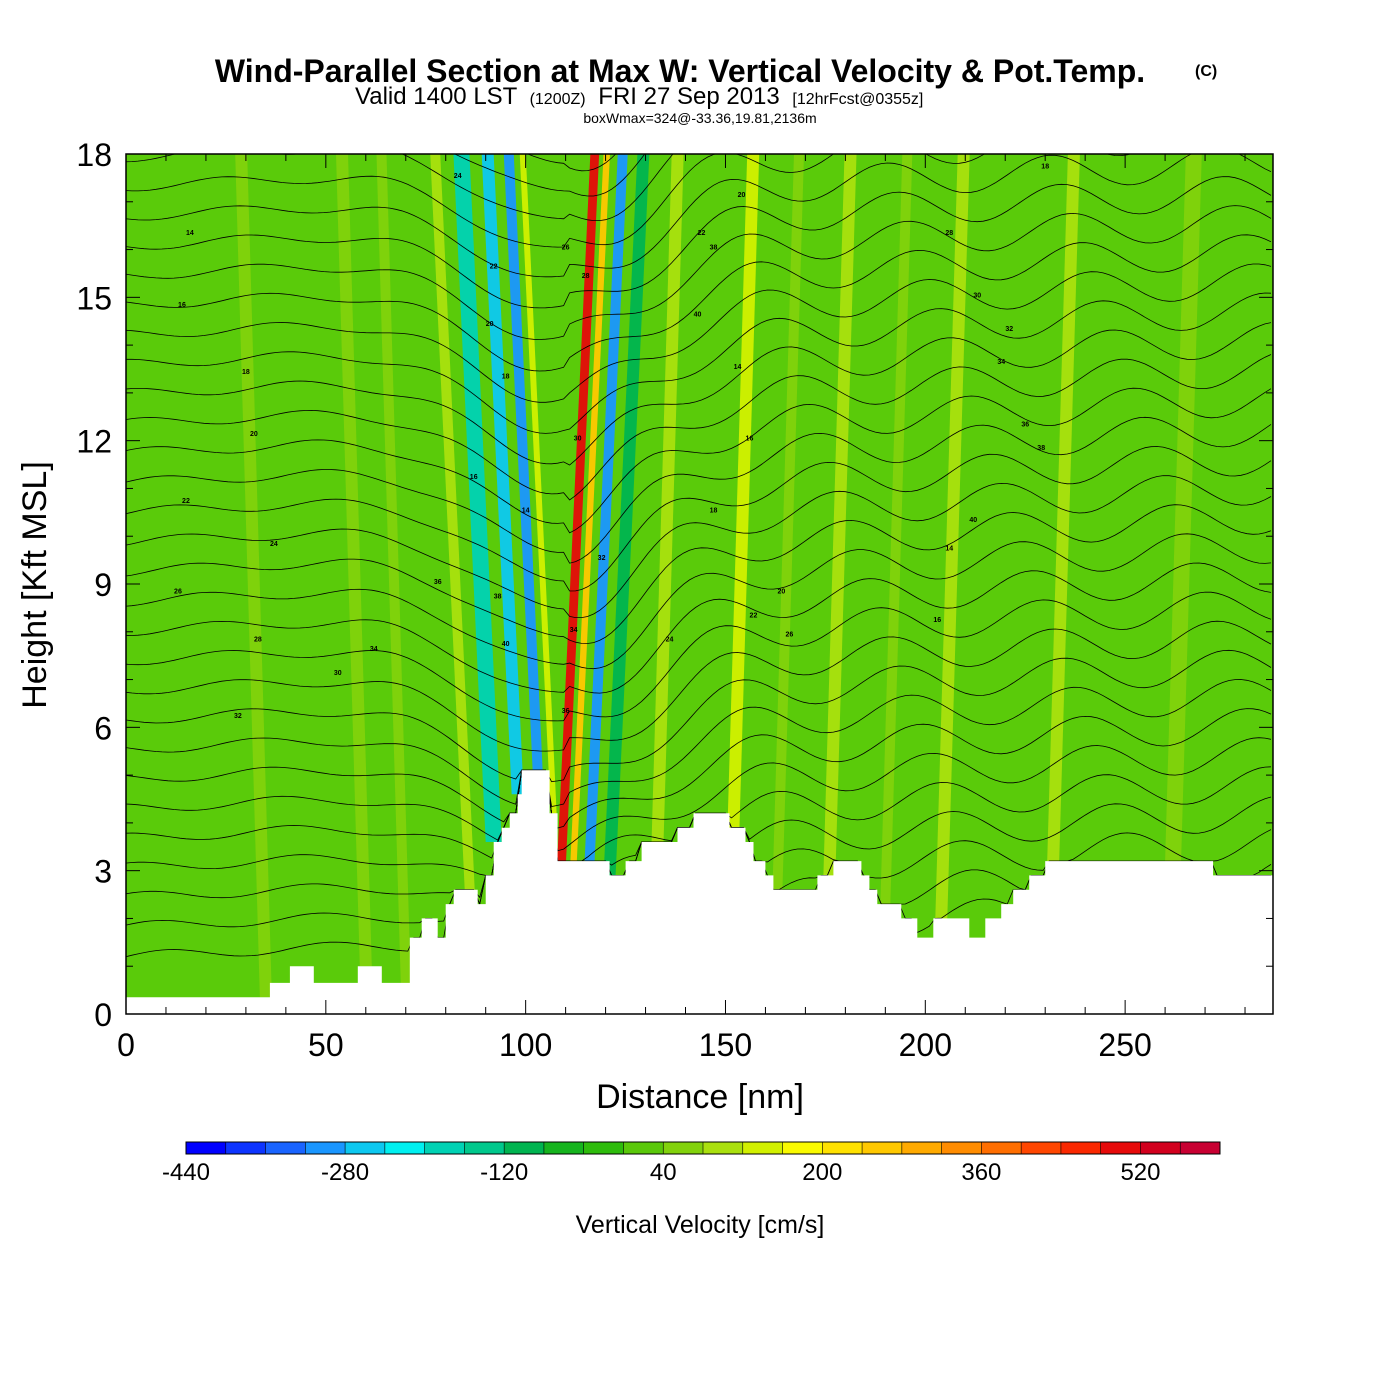  What do you see at coordinates (750, 439) in the screenshot?
I see `contour-label-29: 16` at bounding box center [750, 439].